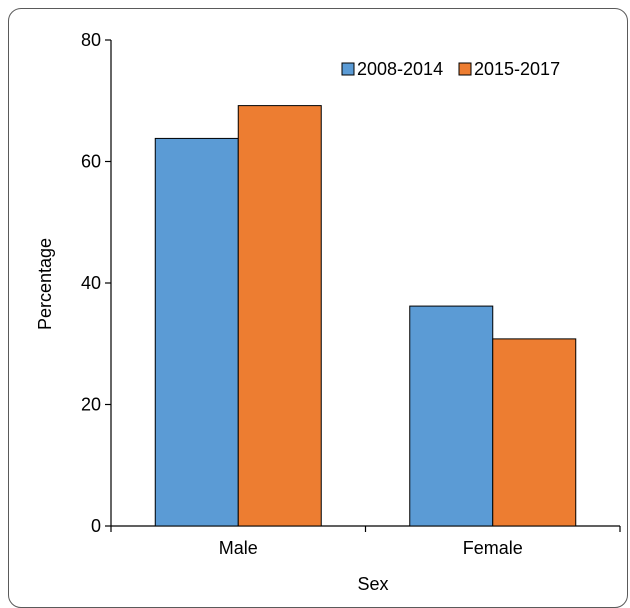 The width and height of the screenshot is (630, 608). What do you see at coordinates (517, 69) in the screenshot?
I see `legend-label: 2015-2017` at bounding box center [517, 69].